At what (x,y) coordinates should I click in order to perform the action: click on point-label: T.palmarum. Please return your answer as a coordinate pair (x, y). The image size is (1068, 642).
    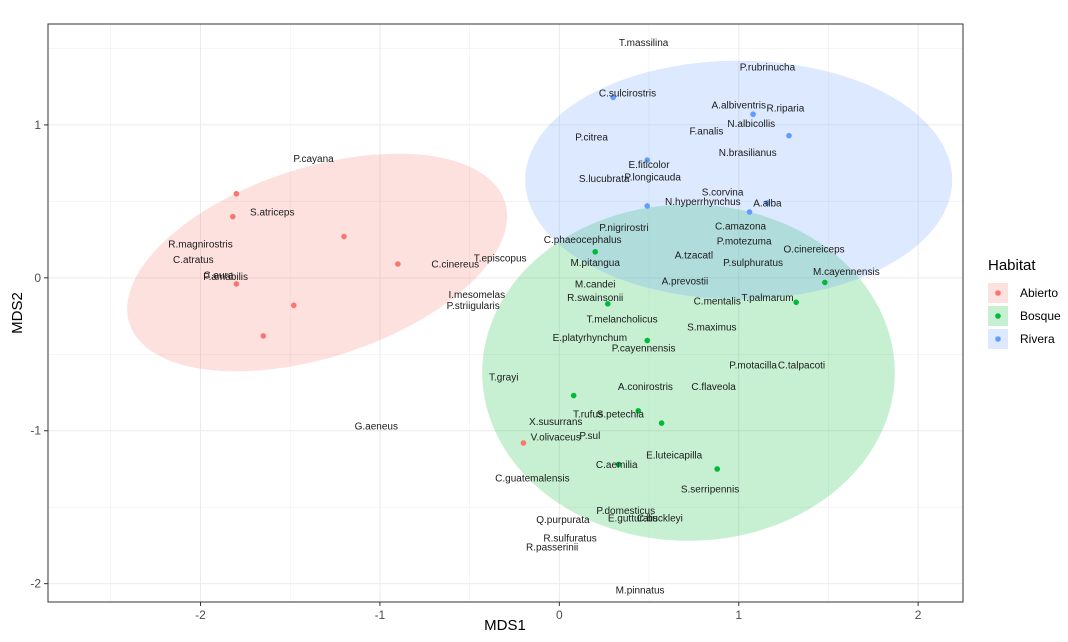
    Looking at the image, I should click on (767, 298).